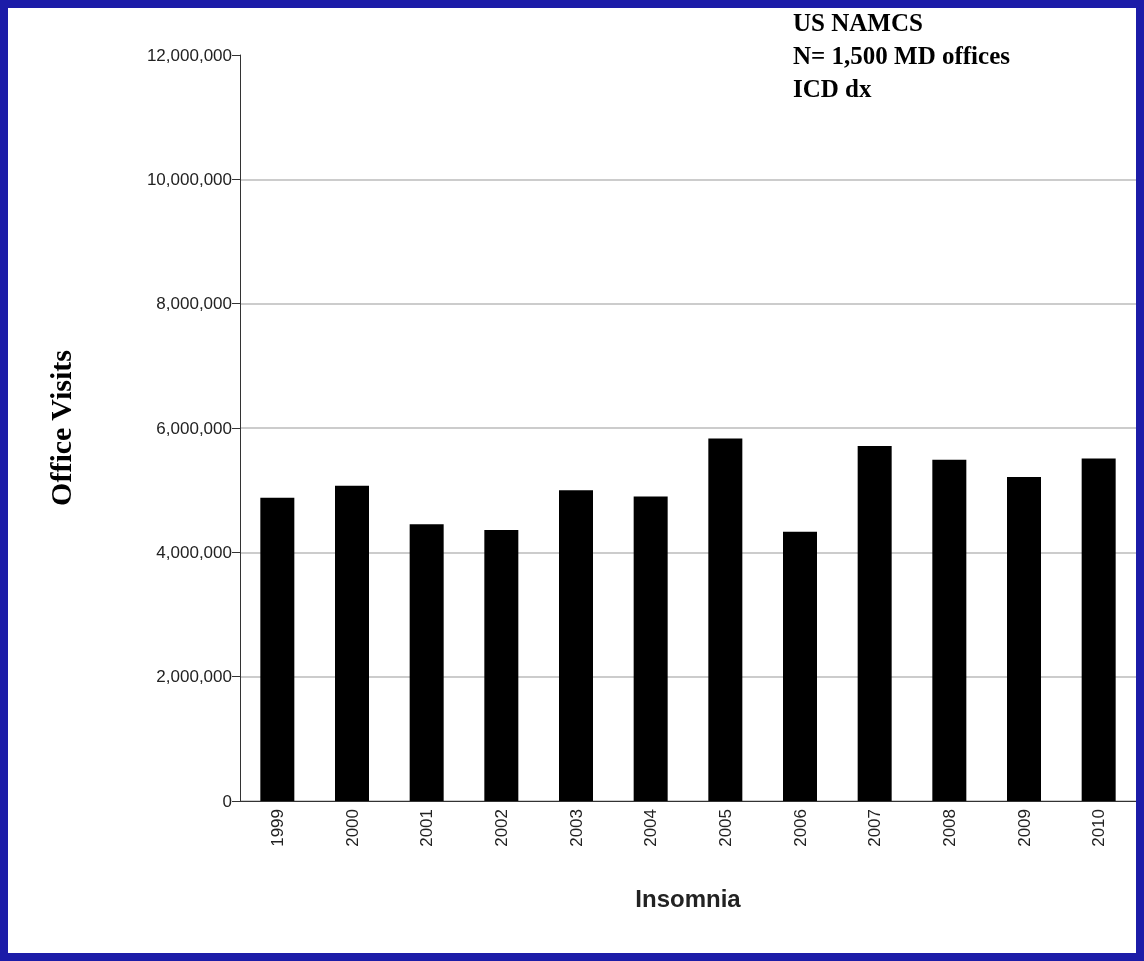  I want to click on x-tick-label: 1999, so click(277, 828).